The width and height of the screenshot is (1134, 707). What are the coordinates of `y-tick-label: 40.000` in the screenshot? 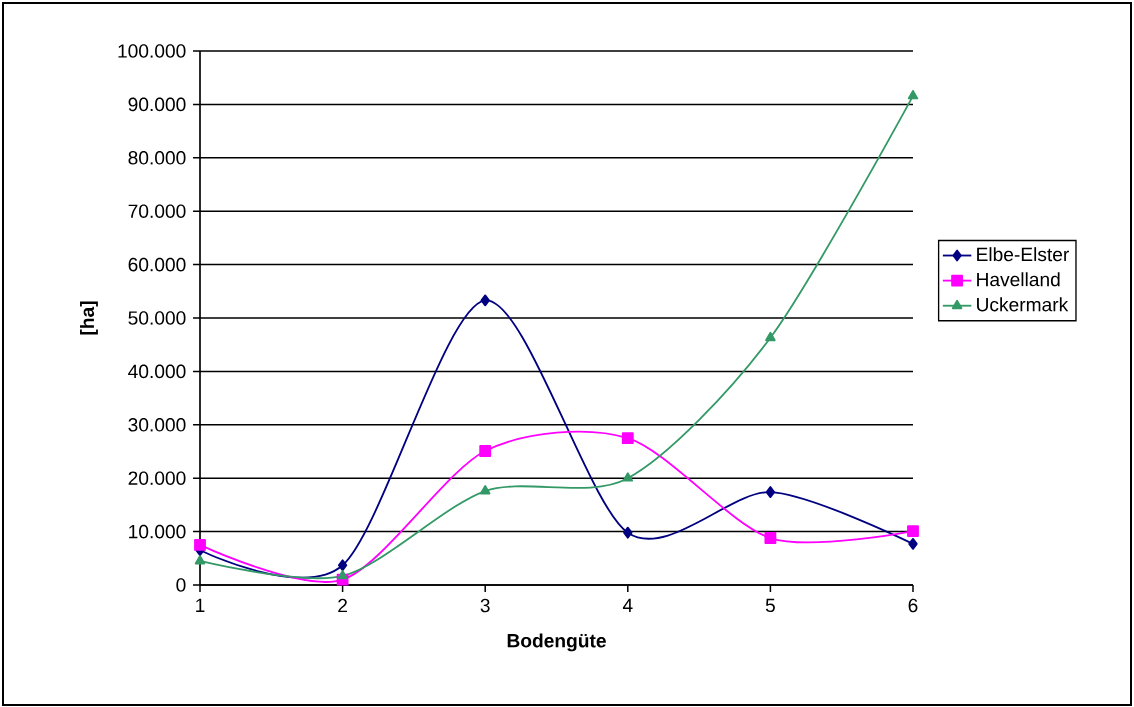 It's located at (157, 371).